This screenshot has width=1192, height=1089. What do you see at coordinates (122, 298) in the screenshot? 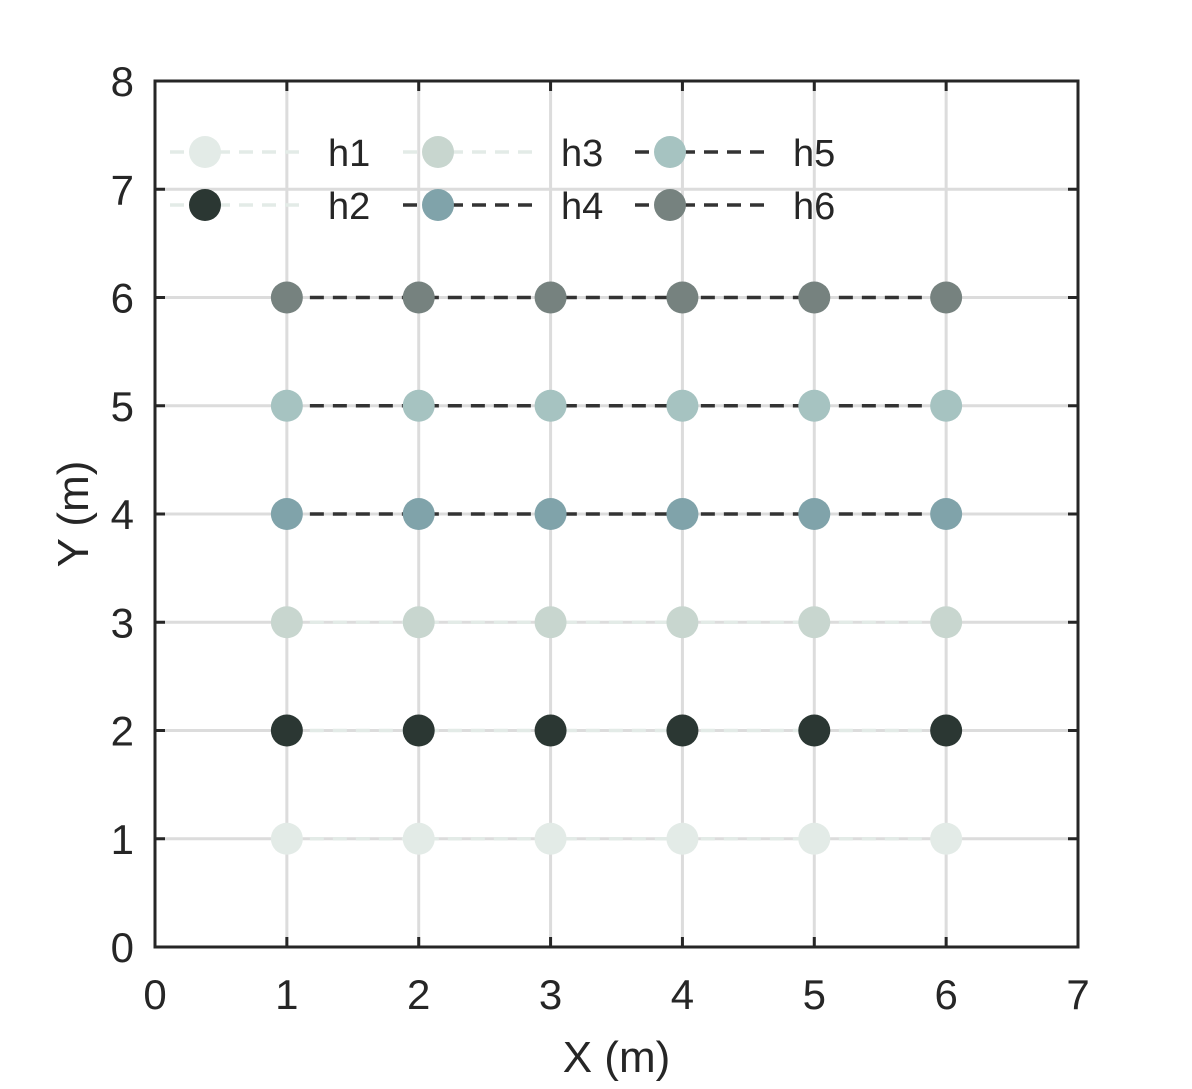
I see `y-tick-label: 6` at bounding box center [122, 298].